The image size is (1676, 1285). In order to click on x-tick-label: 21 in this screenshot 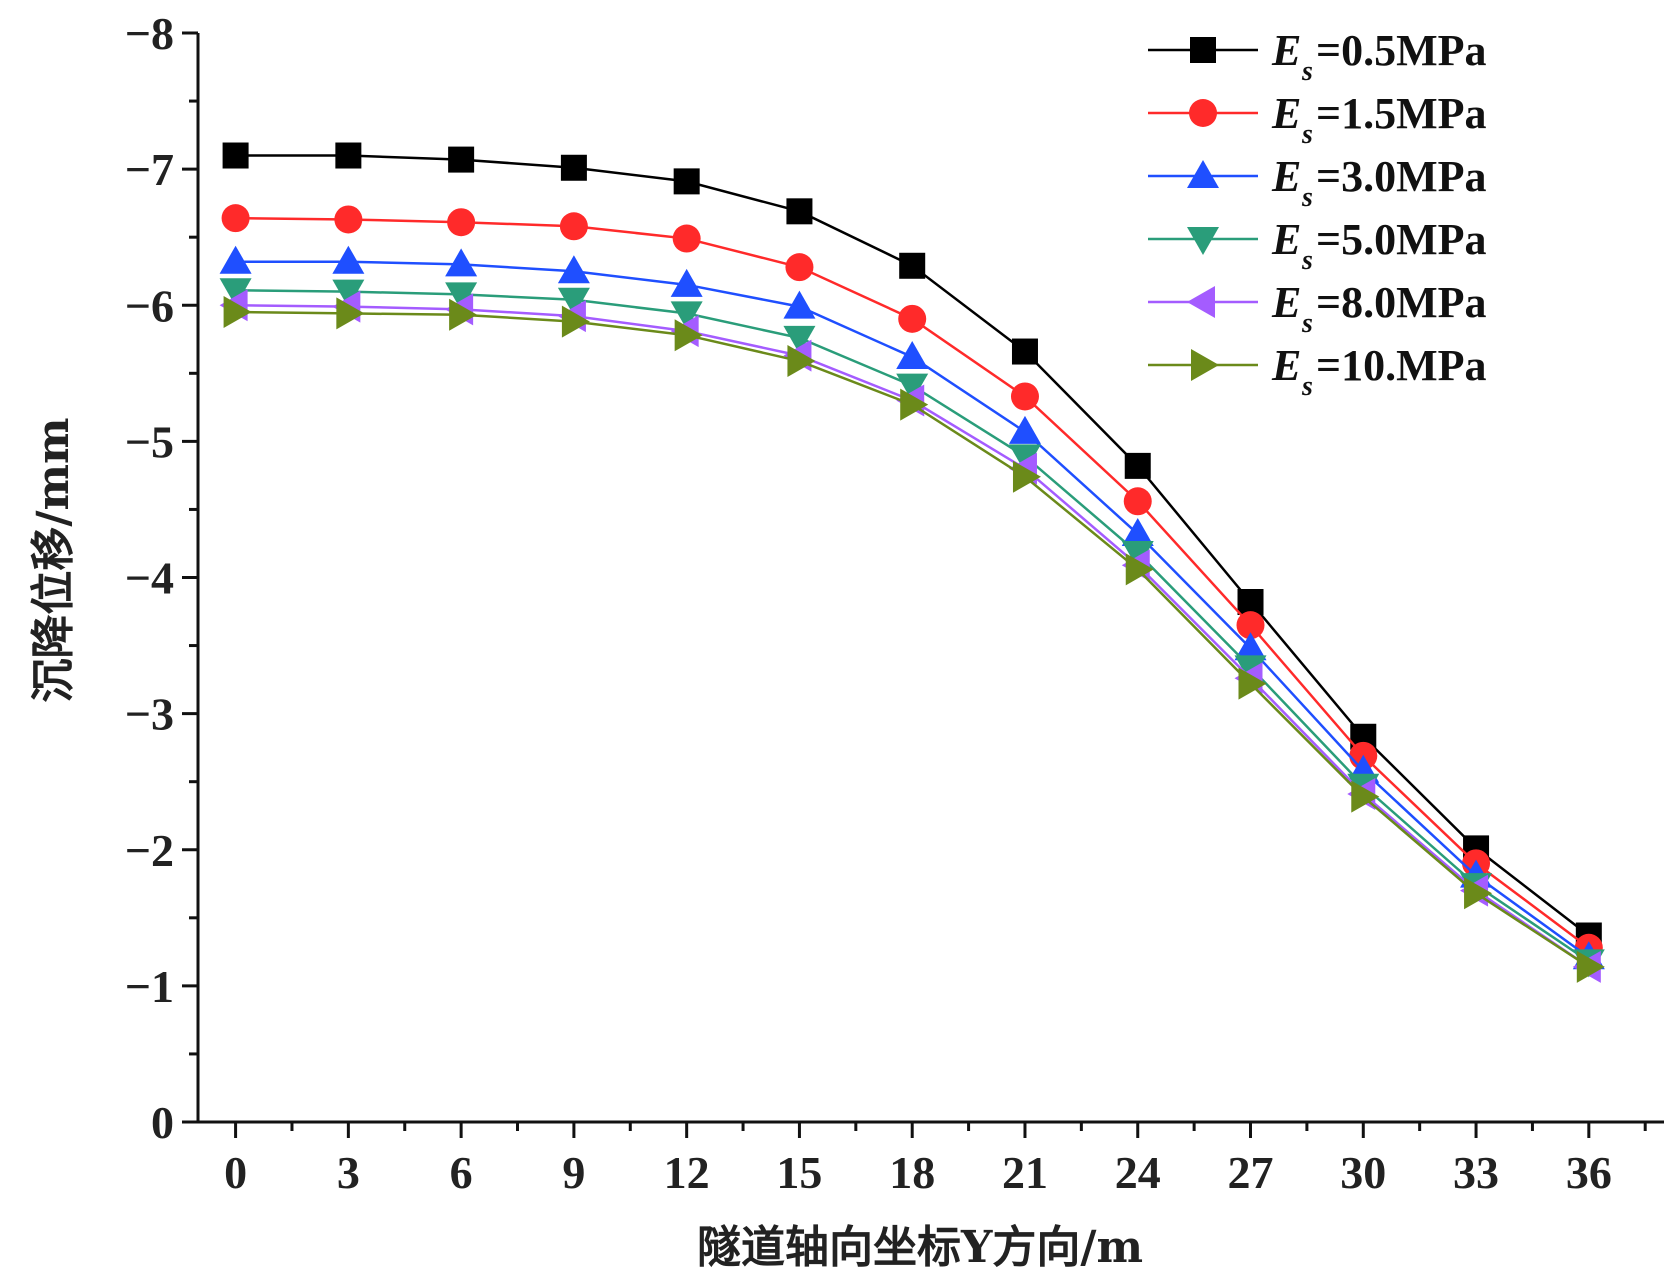, I will do `click(1025, 1172)`.